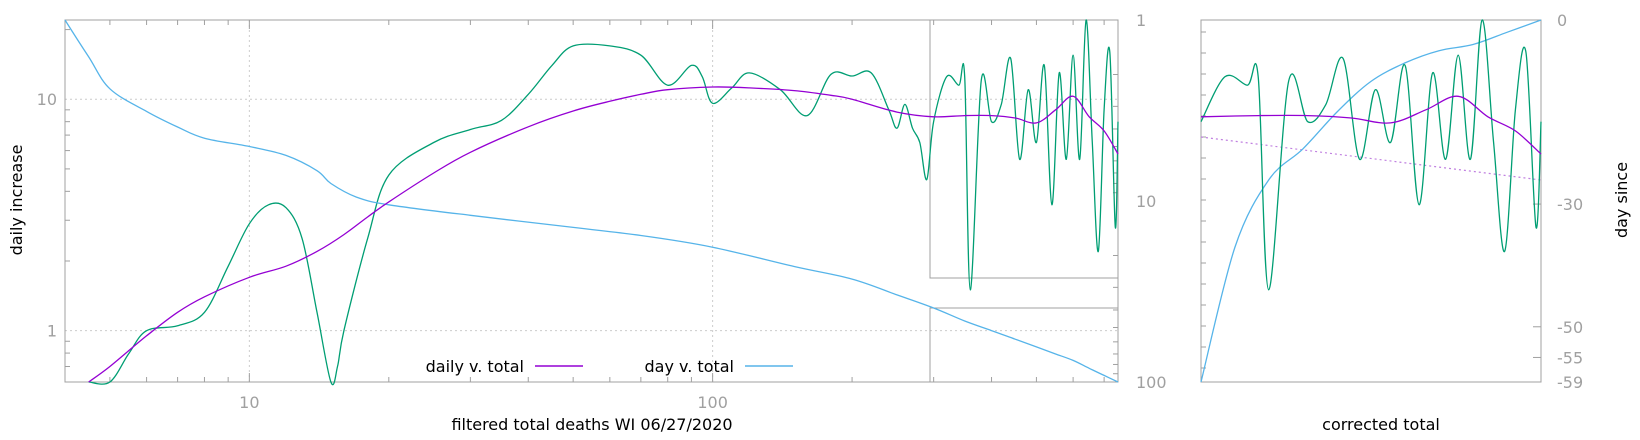 This screenshot has height=440, width=1640. I want to click on side-series-daily-raw, so click(1371, 155).